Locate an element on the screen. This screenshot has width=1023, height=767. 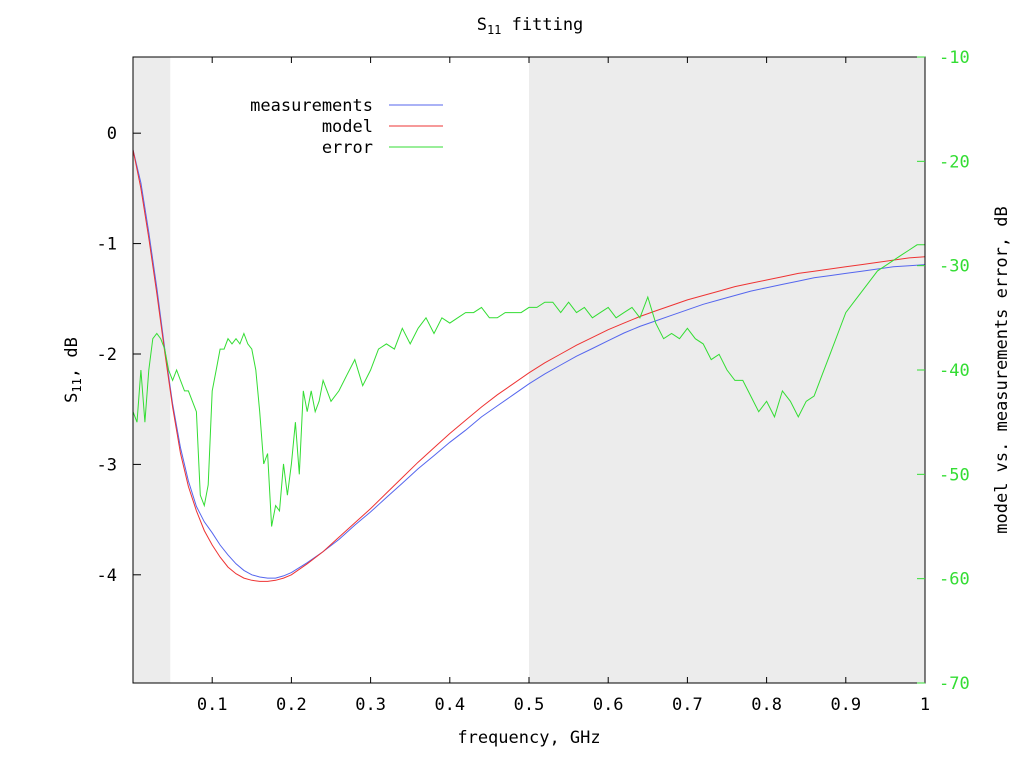
chart-title: S11 fitting is located at coordinates (530, 26).